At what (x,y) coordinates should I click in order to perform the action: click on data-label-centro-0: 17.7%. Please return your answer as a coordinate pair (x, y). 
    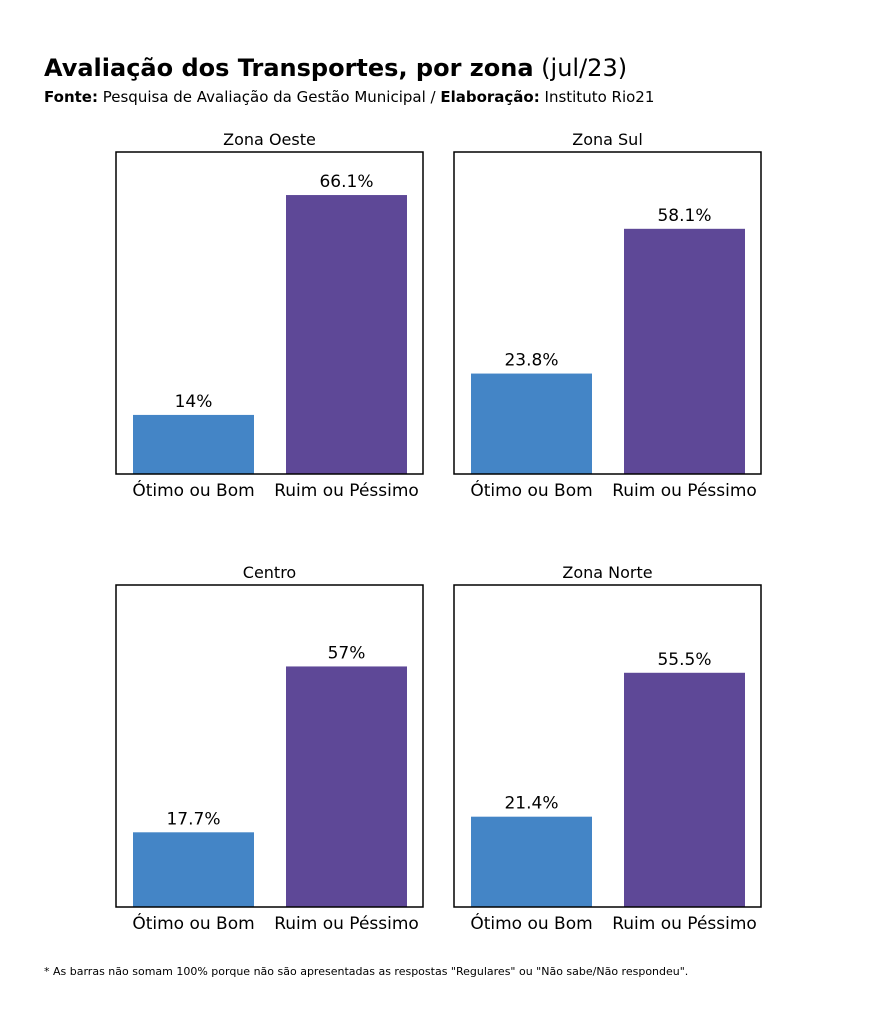
    Looking at the image, I should click on (193, 819).